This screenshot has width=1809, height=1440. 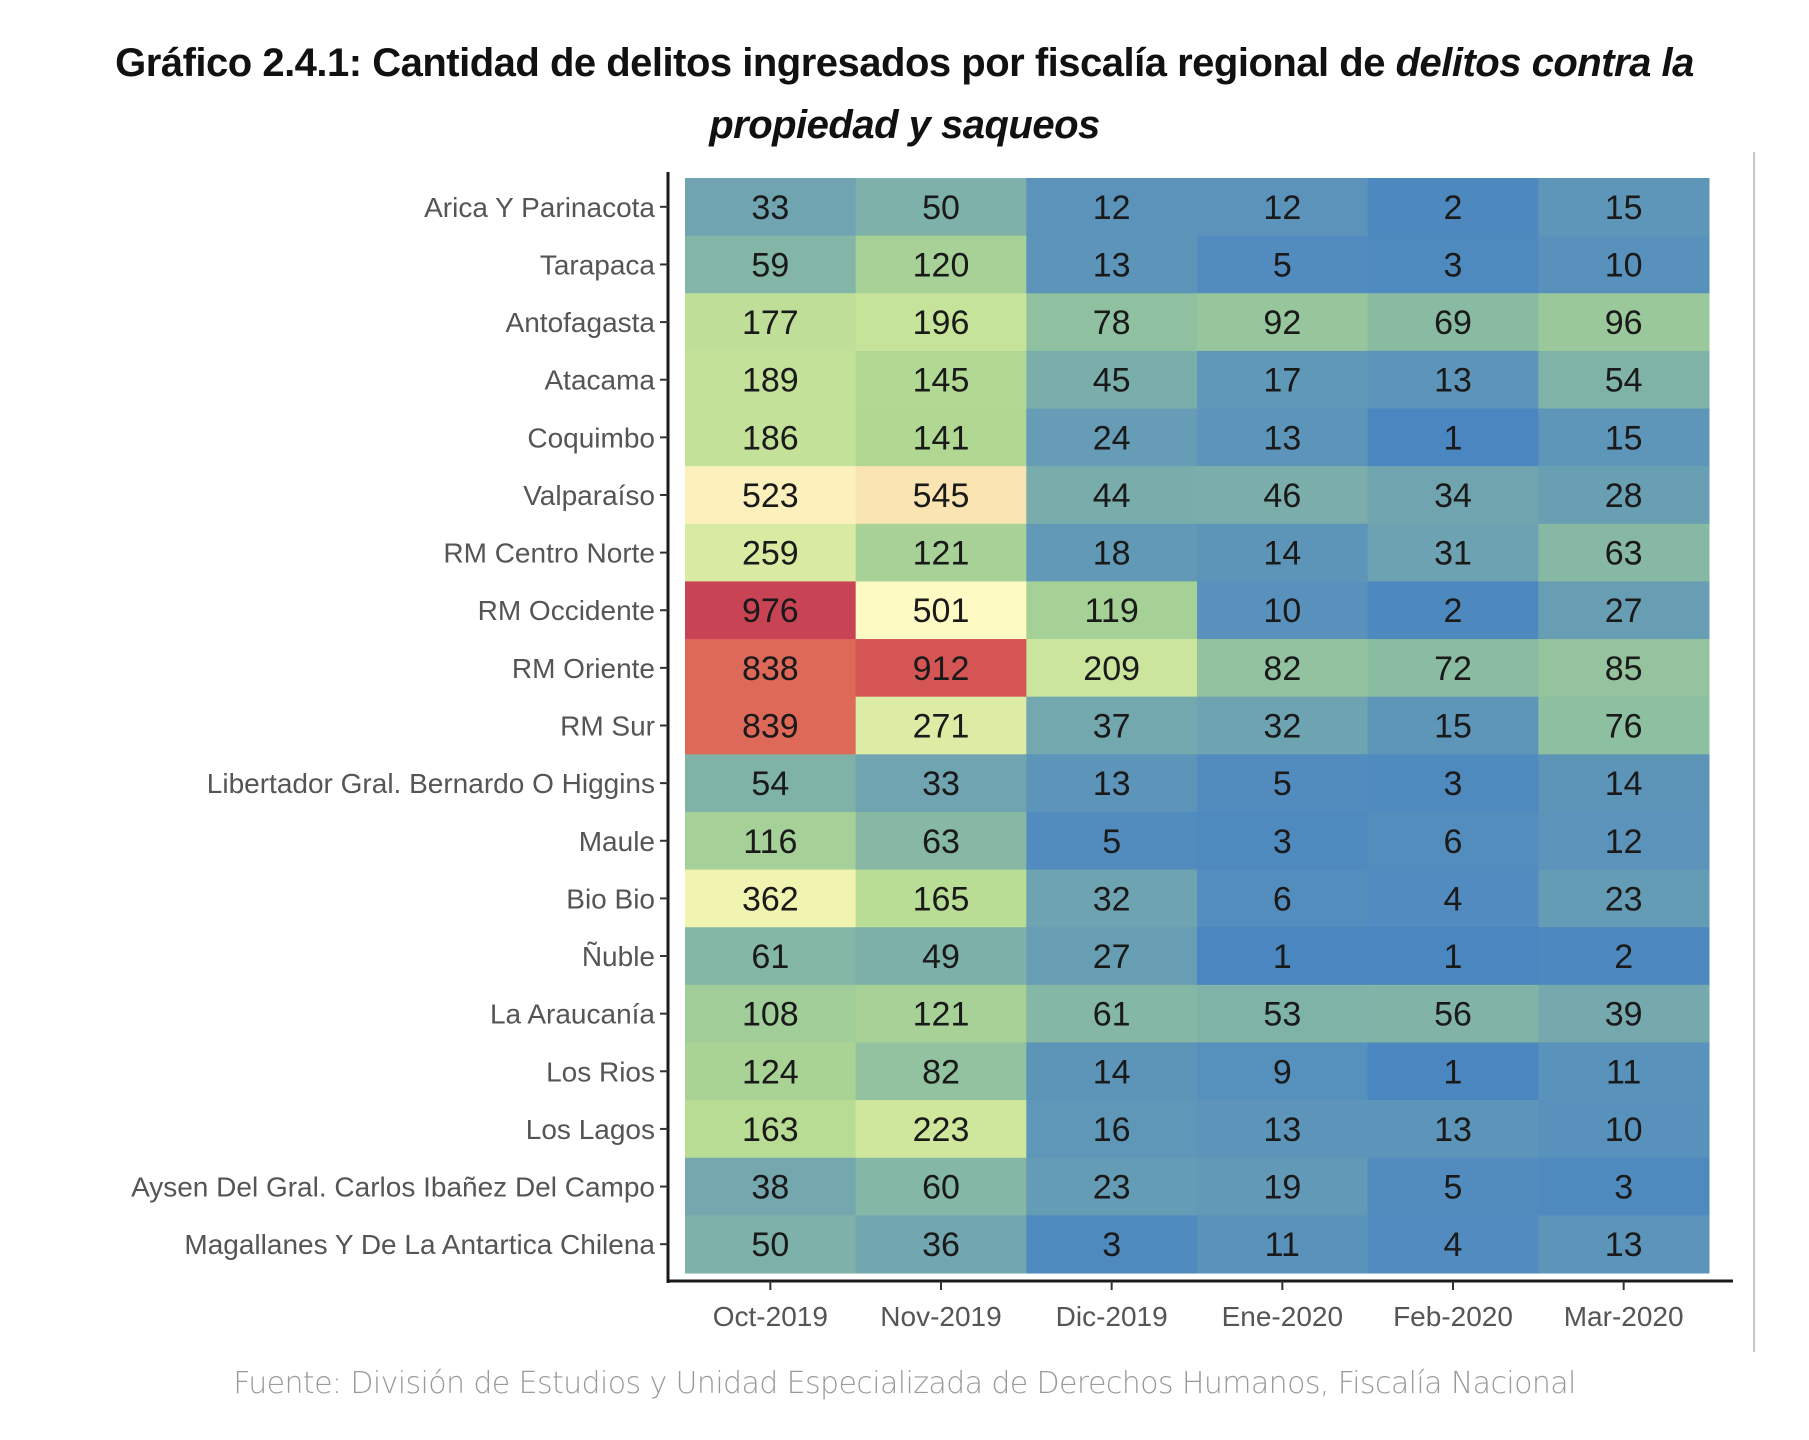 What do you see at coordinates (1112, 438) in the screenshot?
I see `cell-value-label: 24` at bounding box center [1112, 438].